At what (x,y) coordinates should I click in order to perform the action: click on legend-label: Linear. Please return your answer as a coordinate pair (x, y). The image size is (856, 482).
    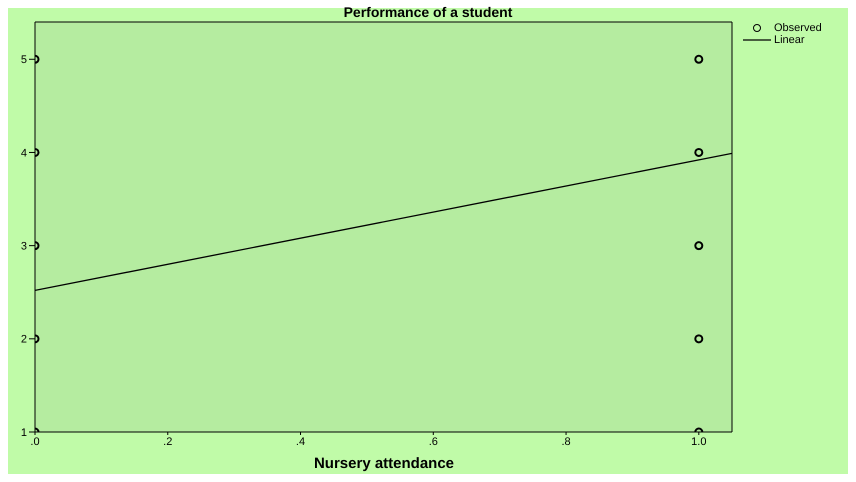
    Looking at the image, I should click on (789, 40).